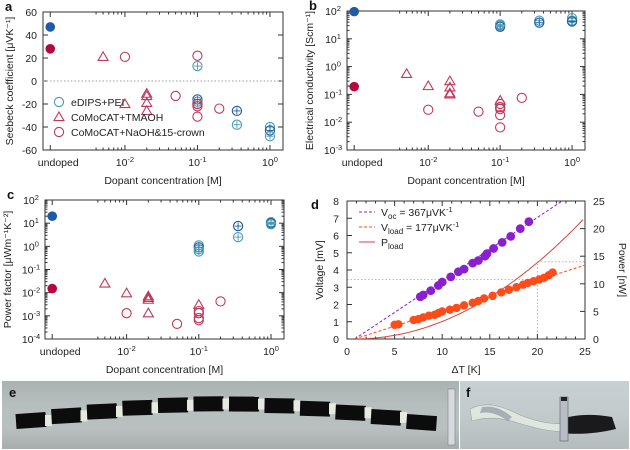 The height and width of the screenshot is (450, 630). What do you see at coordinates (336, 271) in the screenshot?
I see `y-tick-label: 4` at bounding box center [336, 271].